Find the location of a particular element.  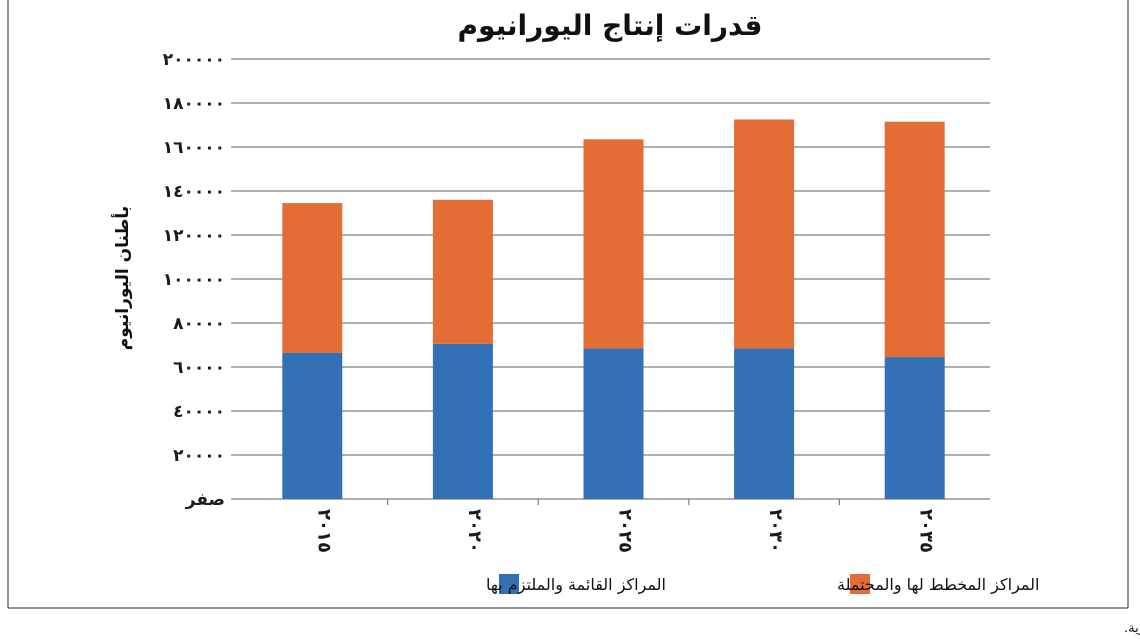

y-tick-label: ٦٠٠٠٠ is located at coordinates (199, 368).